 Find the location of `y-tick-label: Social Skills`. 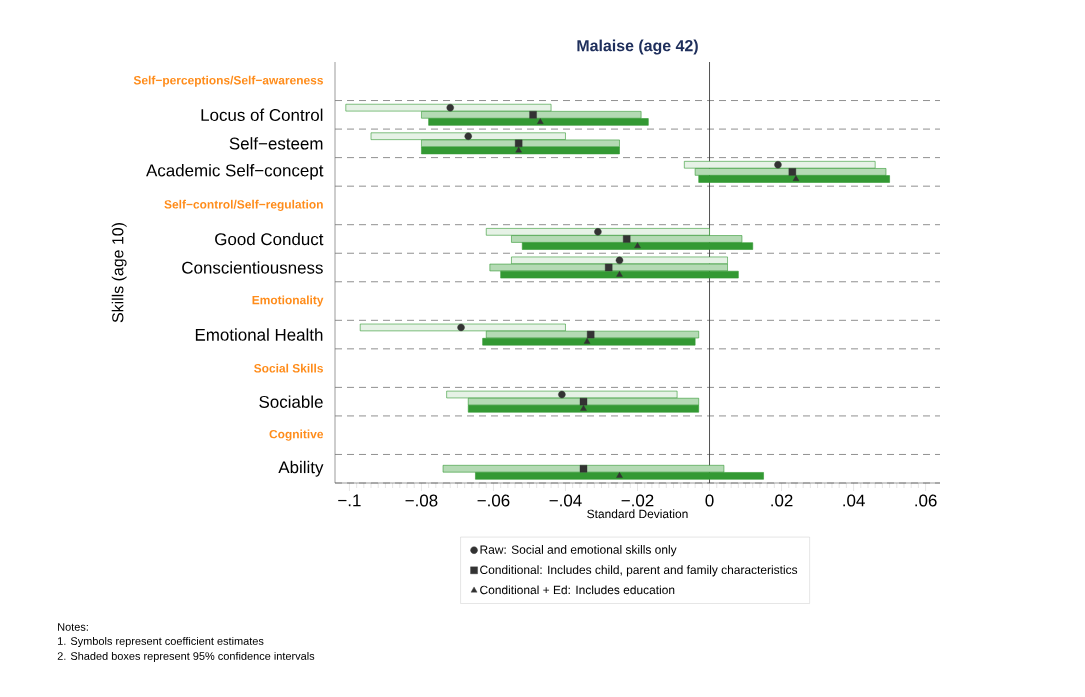

y-tick-label: Social Skills is located at coordinates (288, 368).